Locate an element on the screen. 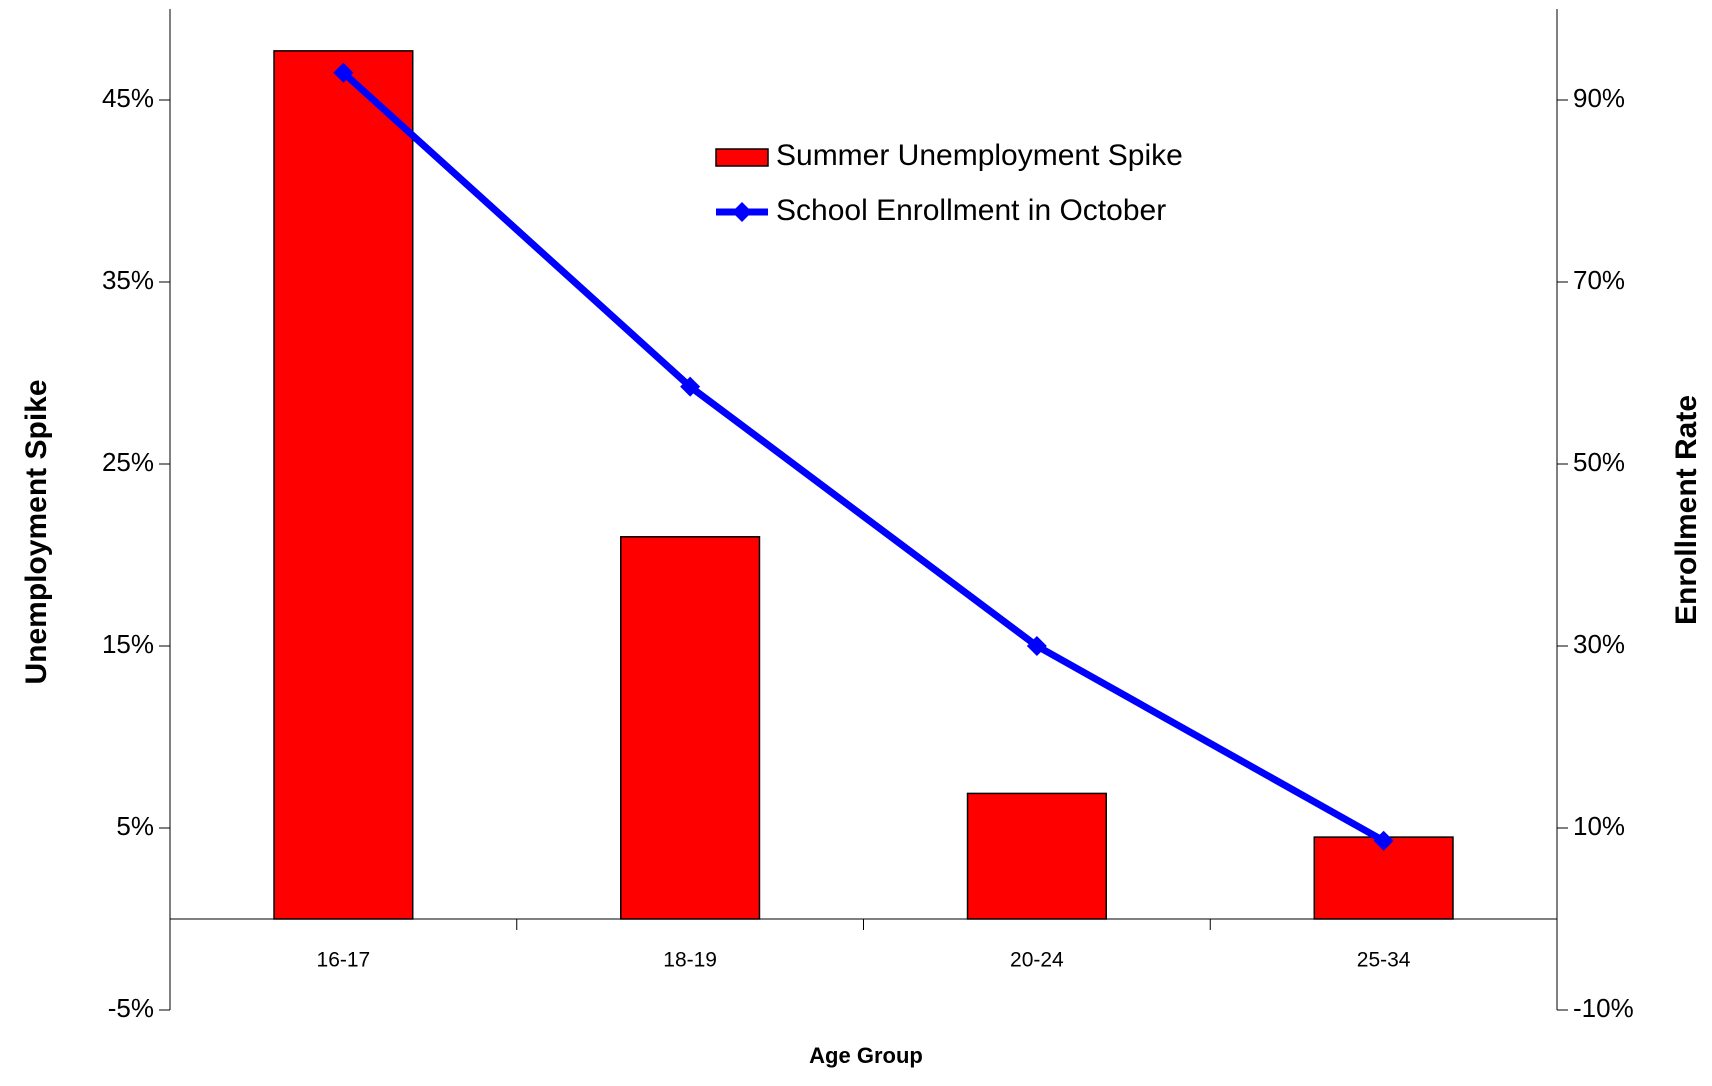 Image resolution: width=1712 pixels, height=1086 pixels. y-tick-label: -5% is located at coordinates (131, 1008).